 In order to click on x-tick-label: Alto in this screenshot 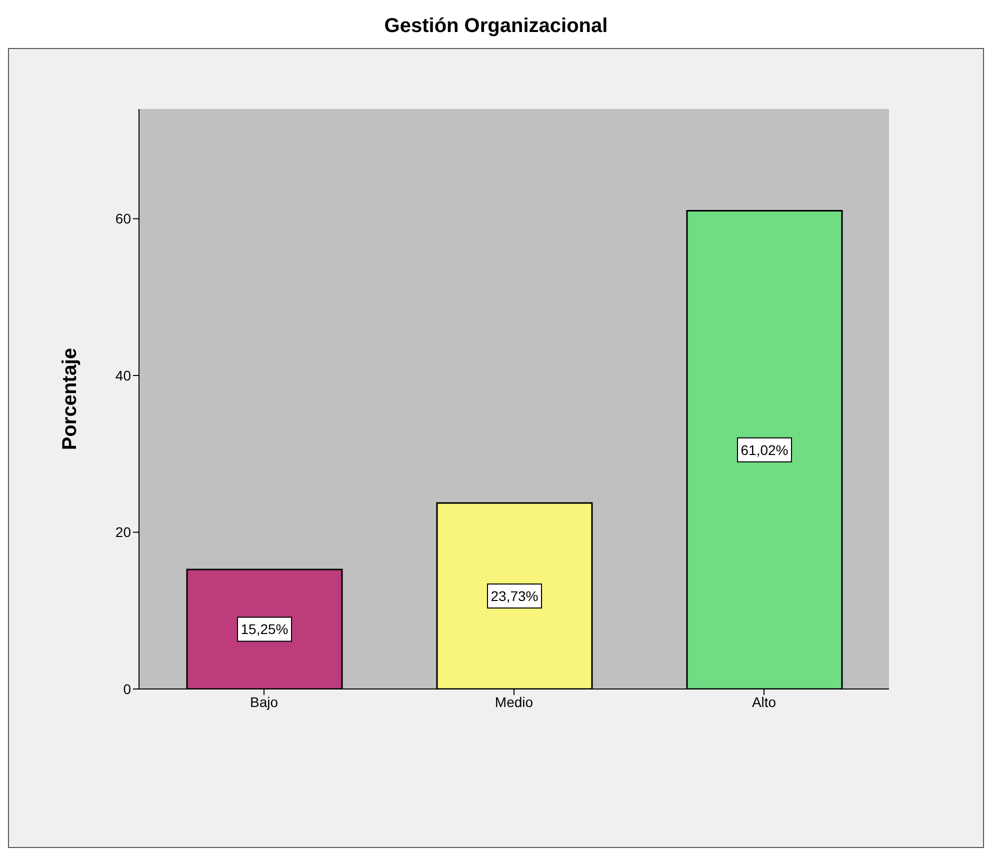, I will do `click(764, 702)`.